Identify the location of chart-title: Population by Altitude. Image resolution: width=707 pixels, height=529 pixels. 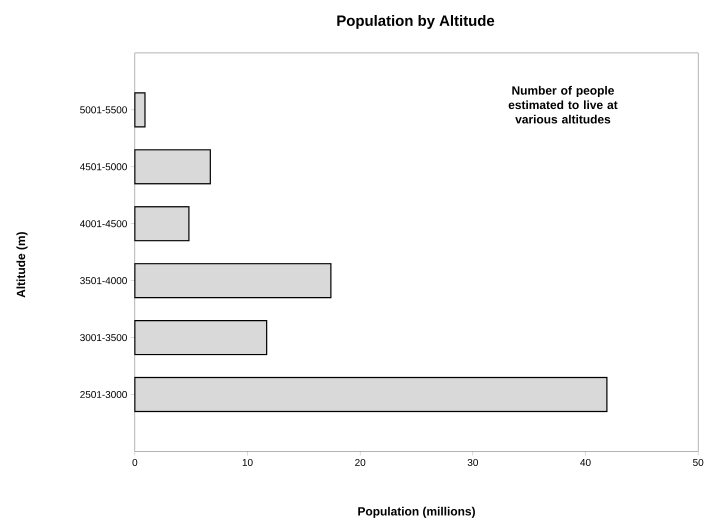
(415, 21).